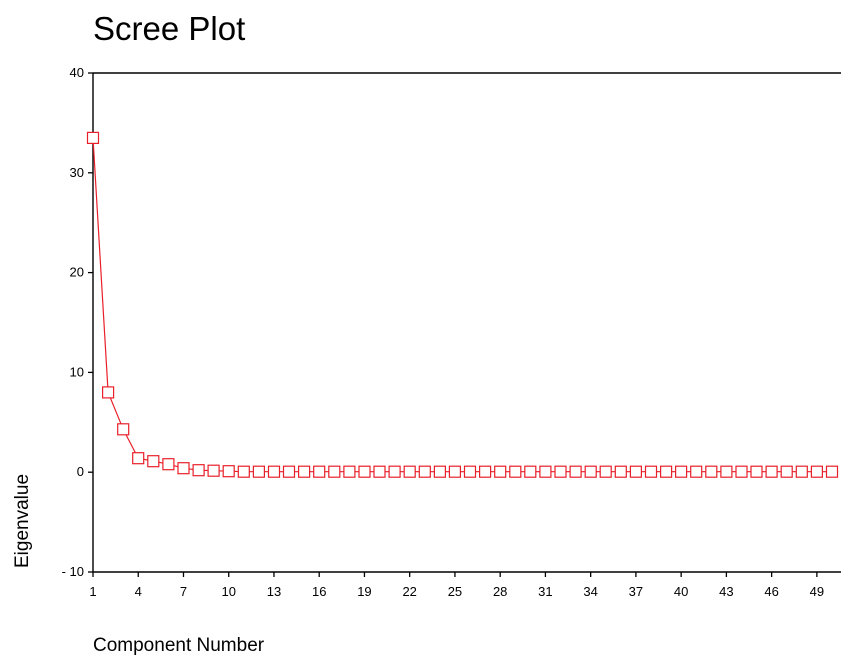 The width and height of the screenshot is (841, 665). Describe the element at coordinates (80, 471) in the screenshot. I see `y-tick-label: 0` at that location.